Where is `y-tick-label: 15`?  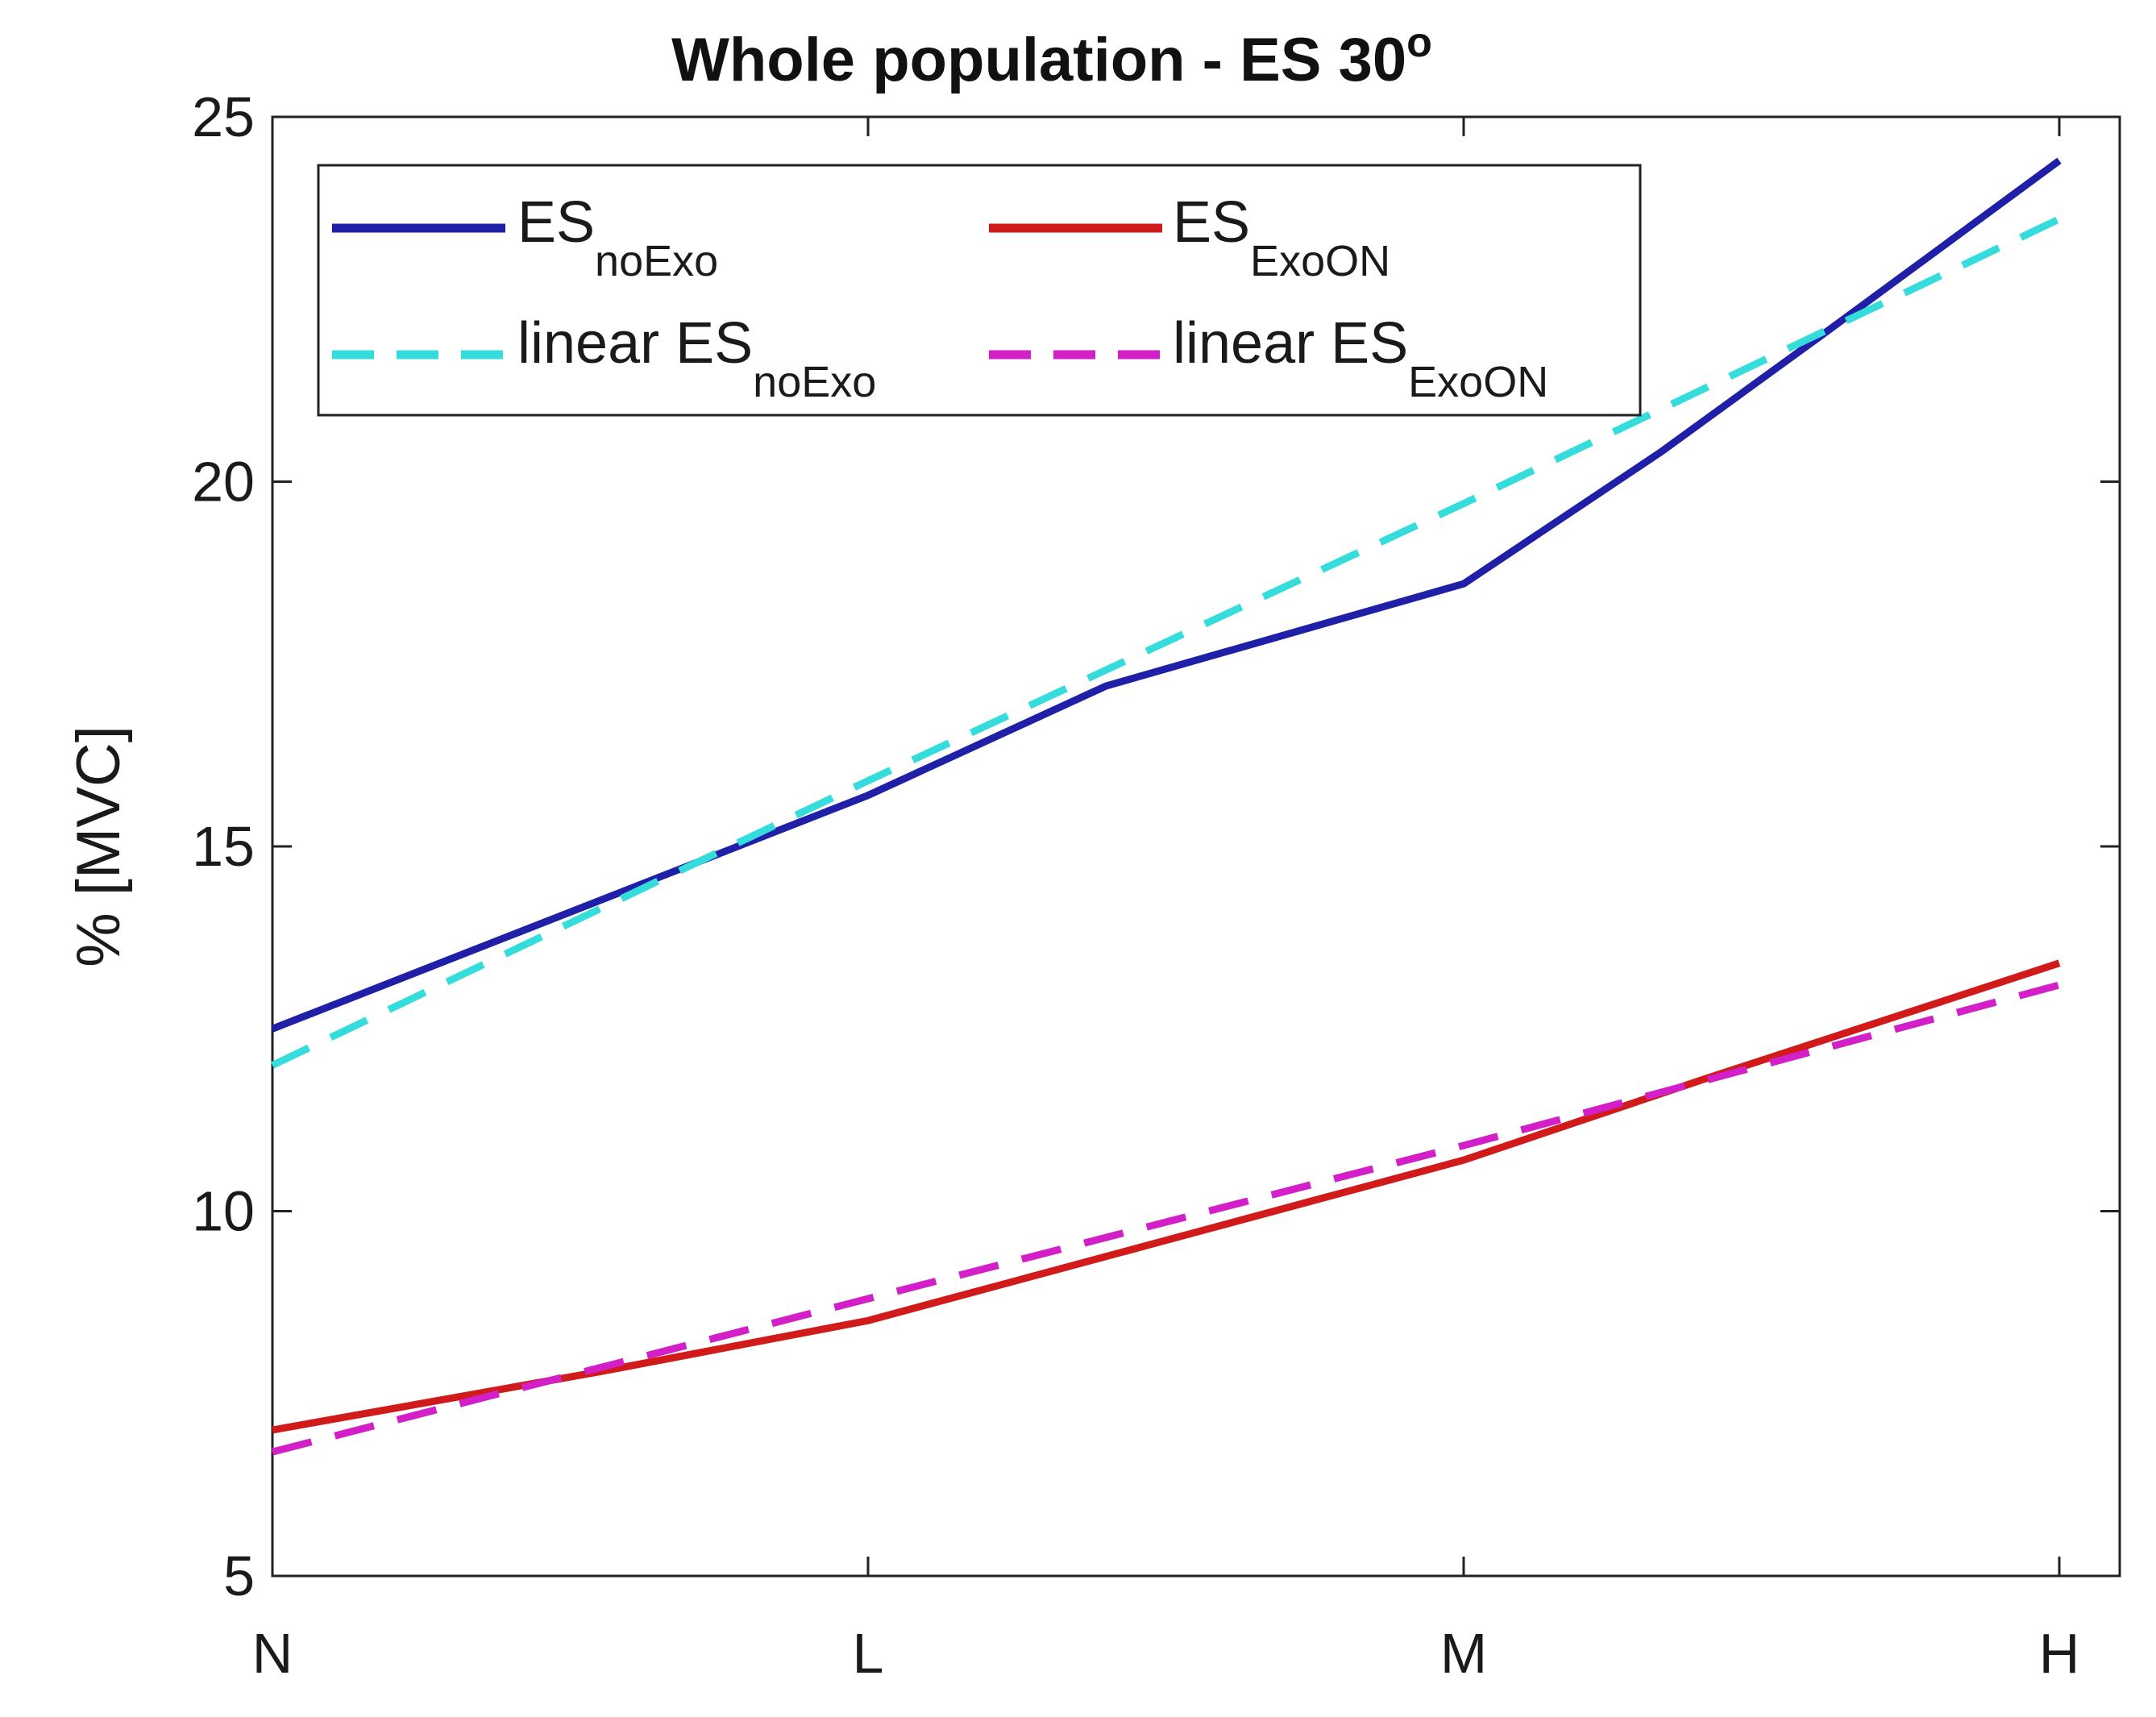 y-tick-label: 15 is located at coordinates (223, 846).